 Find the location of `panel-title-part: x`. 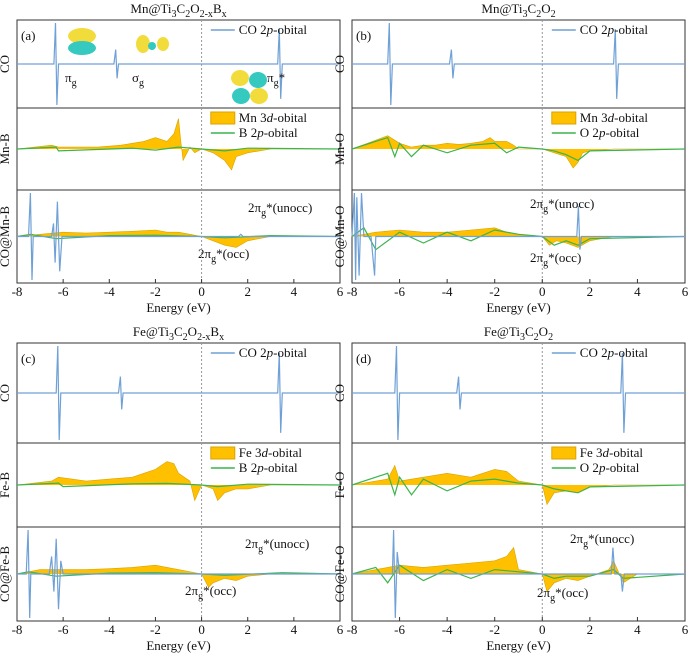

panel-title-part: x is located at coordinates (221, 337).